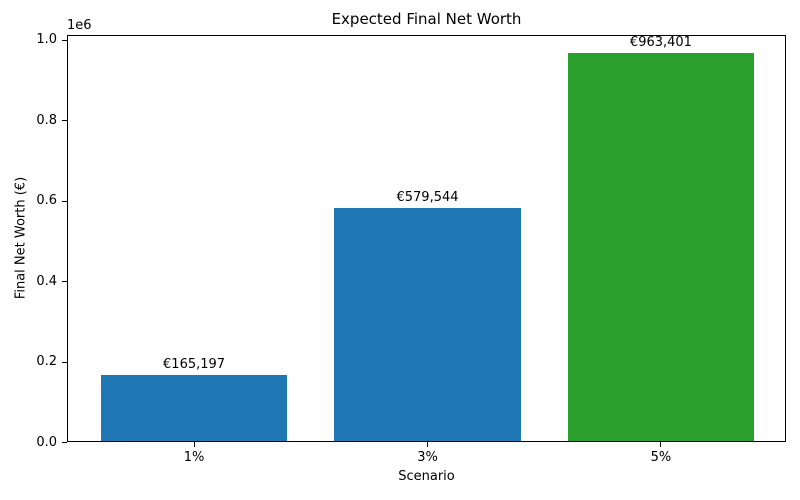 The width and height of the screenshot is (800, 500). I want to click on y-tick-label: 0.4, so click(46, 281).